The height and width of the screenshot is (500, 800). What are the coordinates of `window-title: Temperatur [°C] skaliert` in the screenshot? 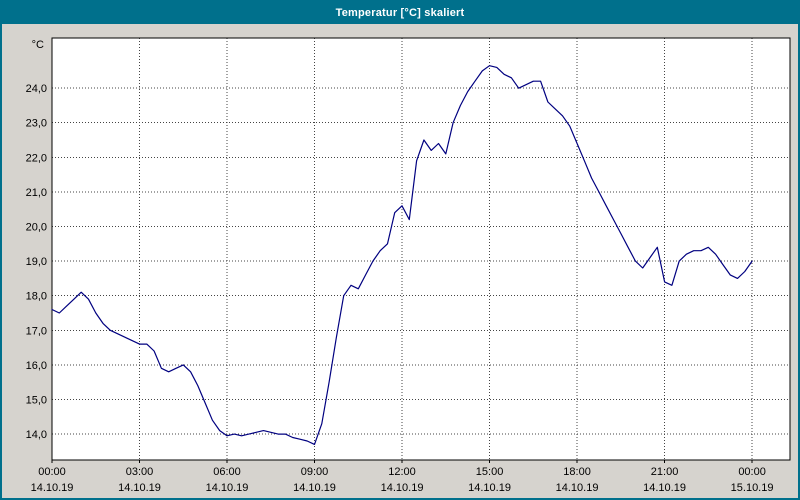 It's located at (400, 13).